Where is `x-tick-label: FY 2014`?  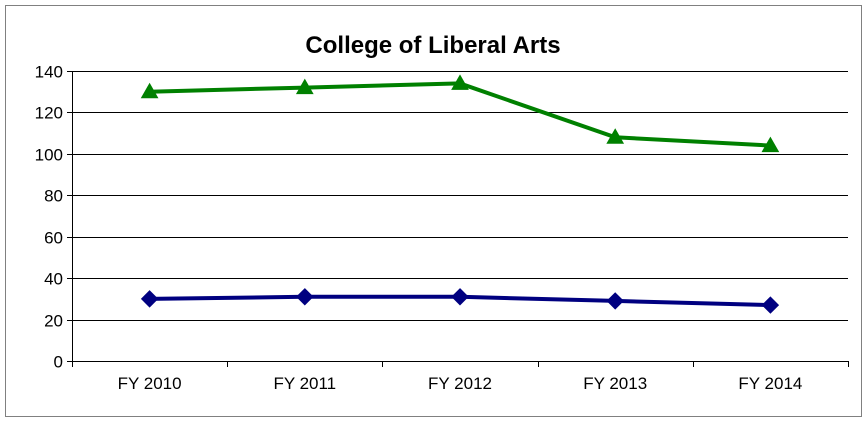 x-tick-label: FY 2014 is located at coordinates (770, 383).